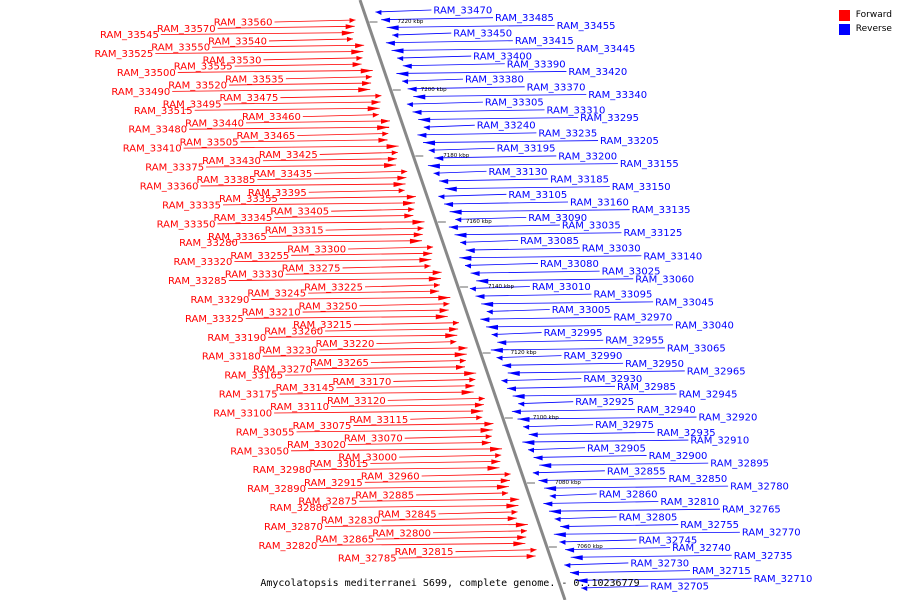 The height and width of the screenshot is (600, 900). Describe the element at coordinates (231, 357) in the screenshot. I see `forward-gene-label: RAM_33180` at that location.